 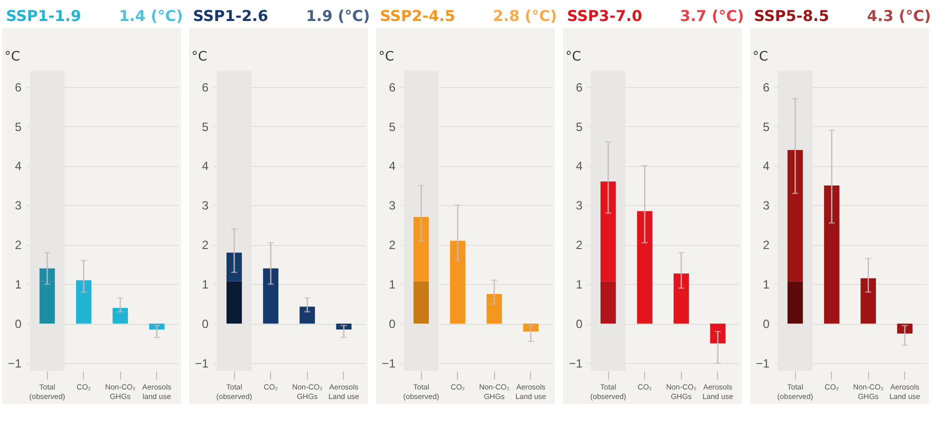 What do you see at coordinates (604, 16) in the screenshot?
I see `chart-title: SSP3-7.0` at bounding box center [604, 16].